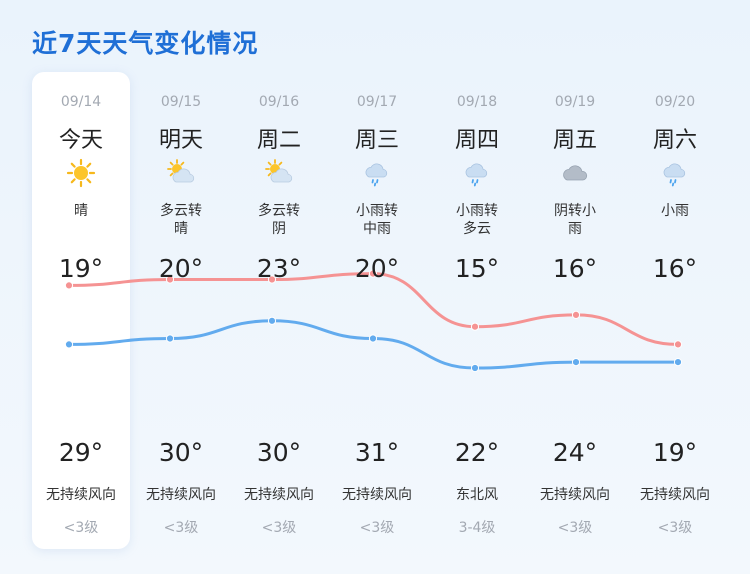  What do you see at coordinates (81, 173) in the screenshot?
I see `sun-icon` at bounding box center [81, 173].